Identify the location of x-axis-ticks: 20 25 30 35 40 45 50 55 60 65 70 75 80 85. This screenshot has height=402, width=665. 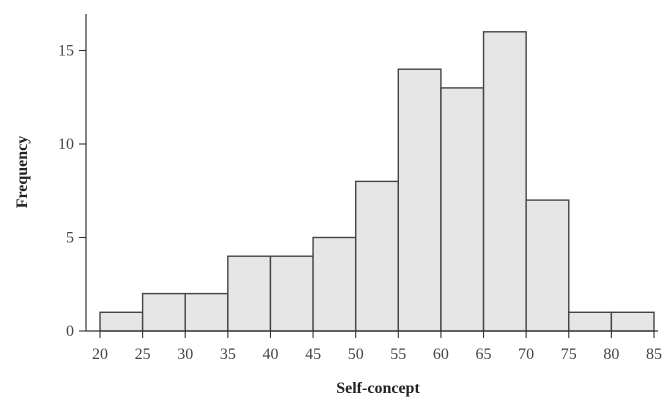
(377, 347).